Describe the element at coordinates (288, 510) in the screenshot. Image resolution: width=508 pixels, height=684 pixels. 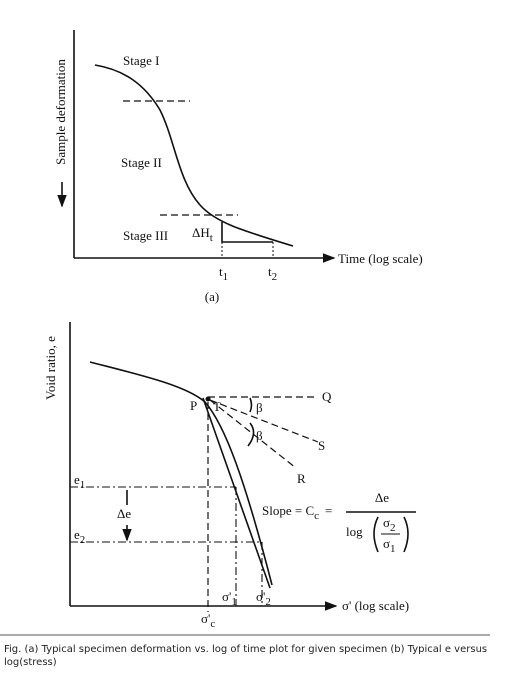
I see `label-part: Slope = C` at that location.